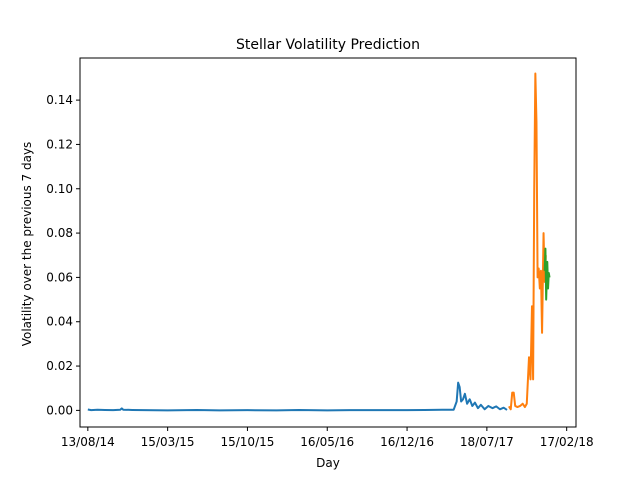  Describe the element at coordinates (168, 442) in the screenshot. I see `x-tick-label: 15/03/15` at that location.